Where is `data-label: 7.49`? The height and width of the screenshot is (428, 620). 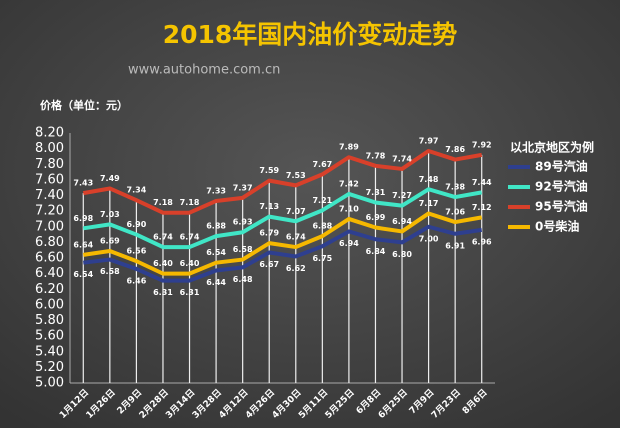
data-label: 7.49 is located at coordinates (110, 178).